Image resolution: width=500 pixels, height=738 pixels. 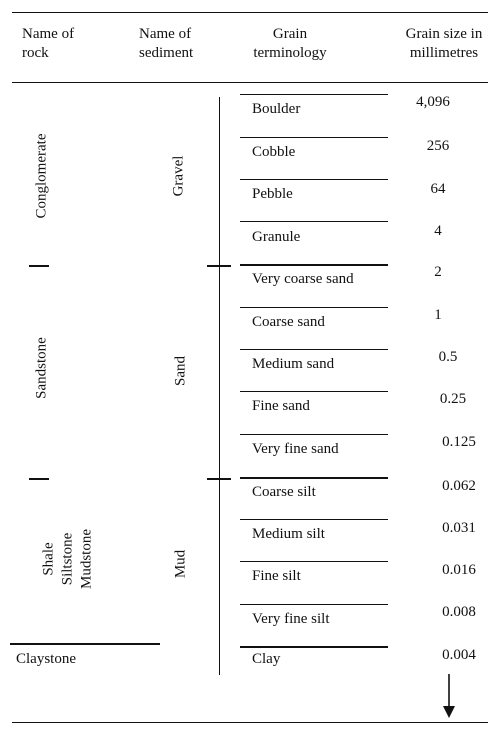 I want to click on claystone-rule, so click(x=85, y=644).